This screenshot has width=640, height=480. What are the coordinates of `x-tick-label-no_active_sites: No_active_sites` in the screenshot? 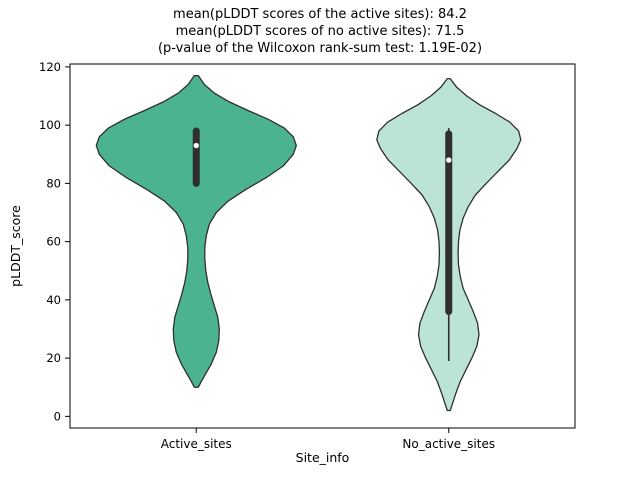 It's located at (448, 444).